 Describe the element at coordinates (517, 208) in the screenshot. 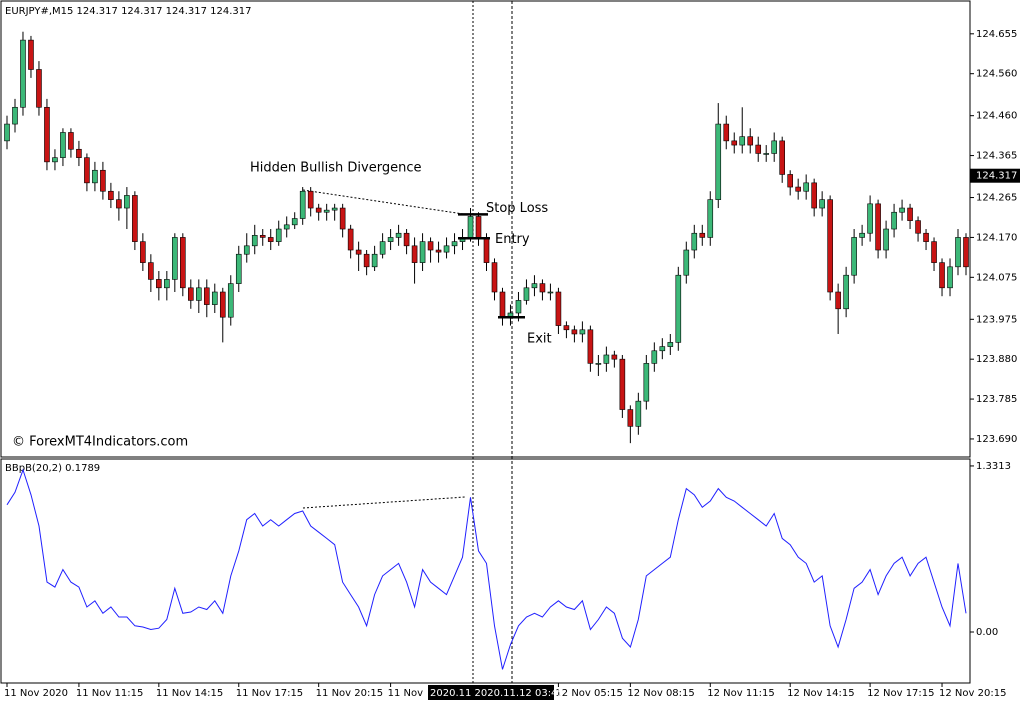

I see `annotation-label: Stop Loss` at that location.